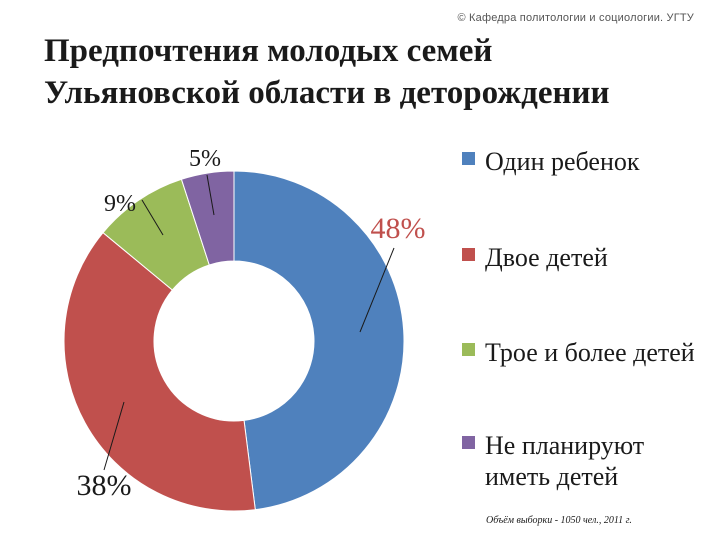 This screenshot has height=540, width=720. What do you see at coordinates (468, 158) in the screenshot?
I see `legend-swatch-one-child` at bounding box center [468, 158].